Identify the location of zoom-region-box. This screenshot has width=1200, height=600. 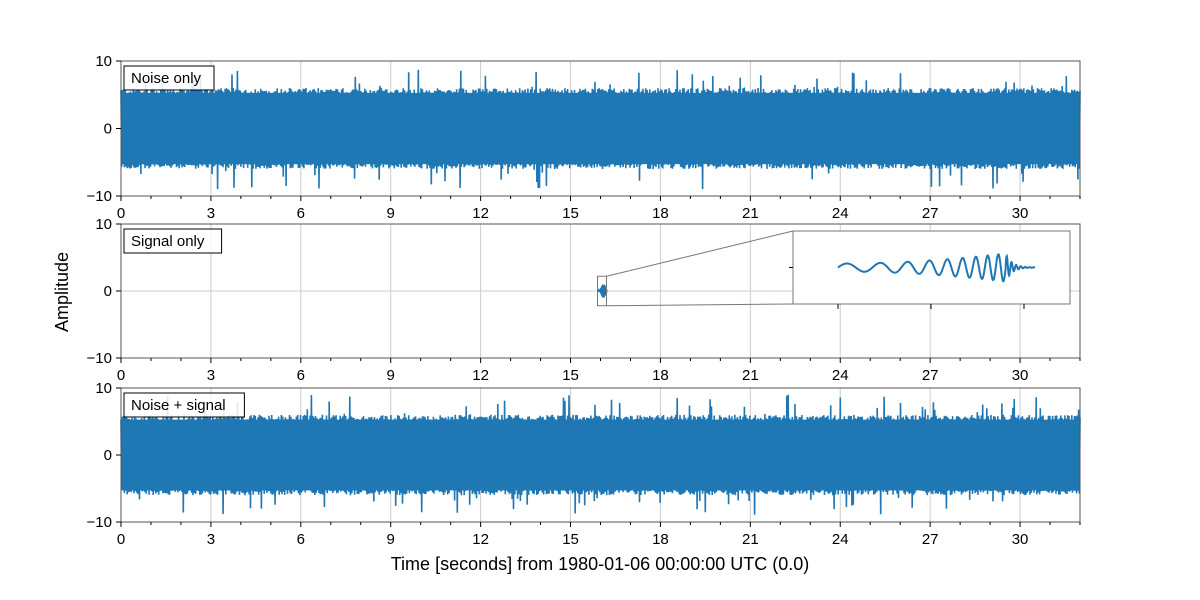
(602, 291).